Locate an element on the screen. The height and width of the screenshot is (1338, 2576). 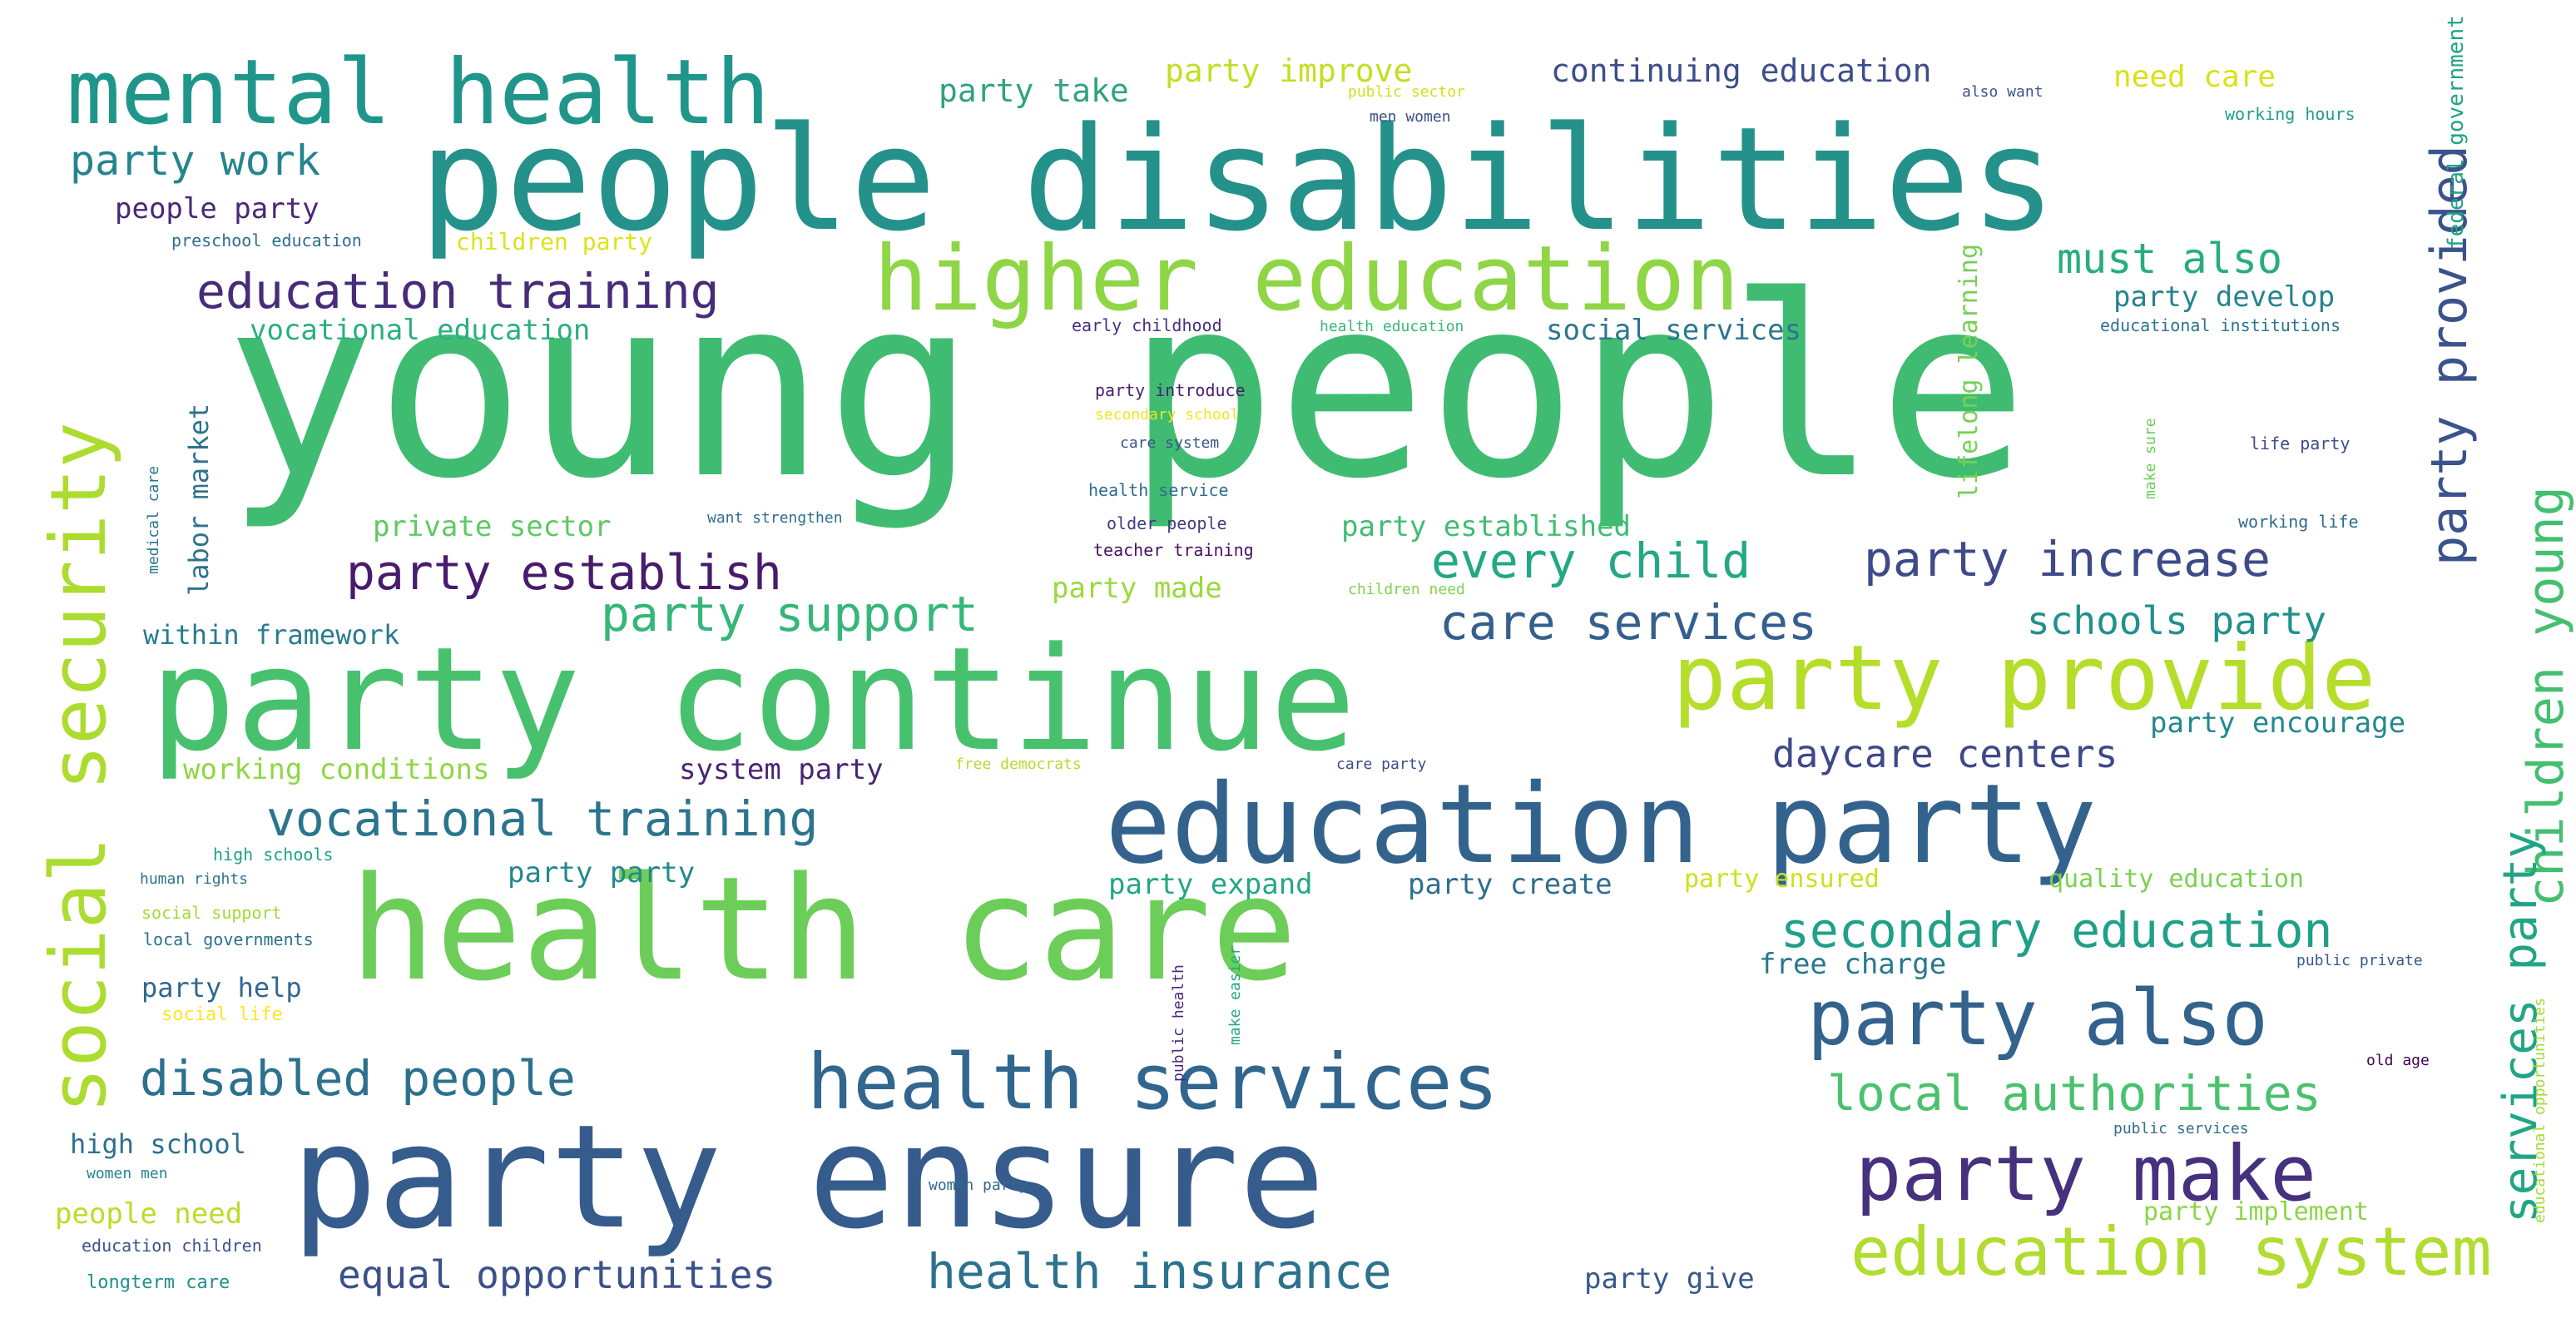
word-party-create: party create is located at coordinates (1510, 884).